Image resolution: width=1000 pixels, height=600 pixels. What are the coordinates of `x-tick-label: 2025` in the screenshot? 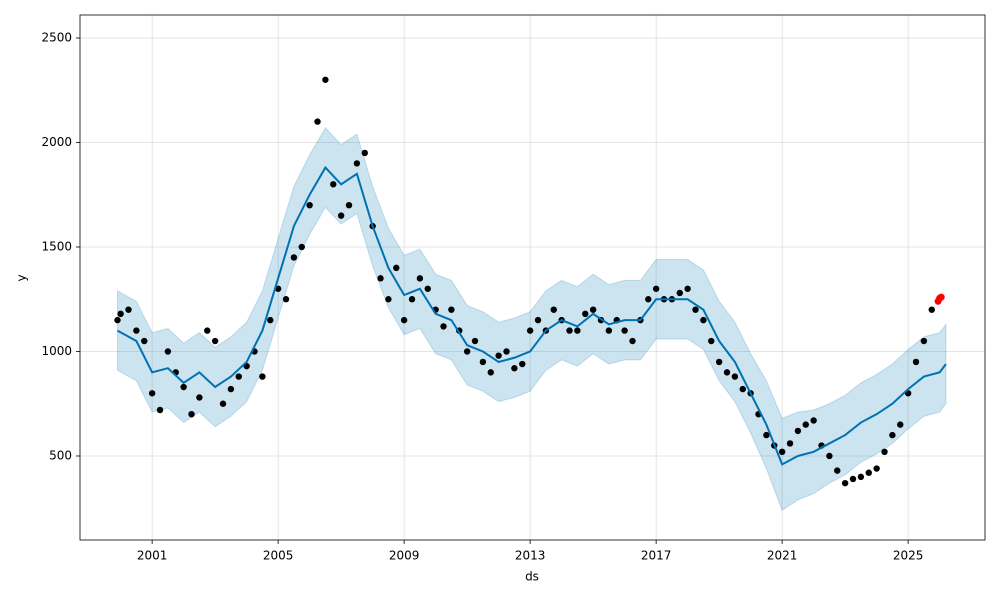 It's located at (908, 556).